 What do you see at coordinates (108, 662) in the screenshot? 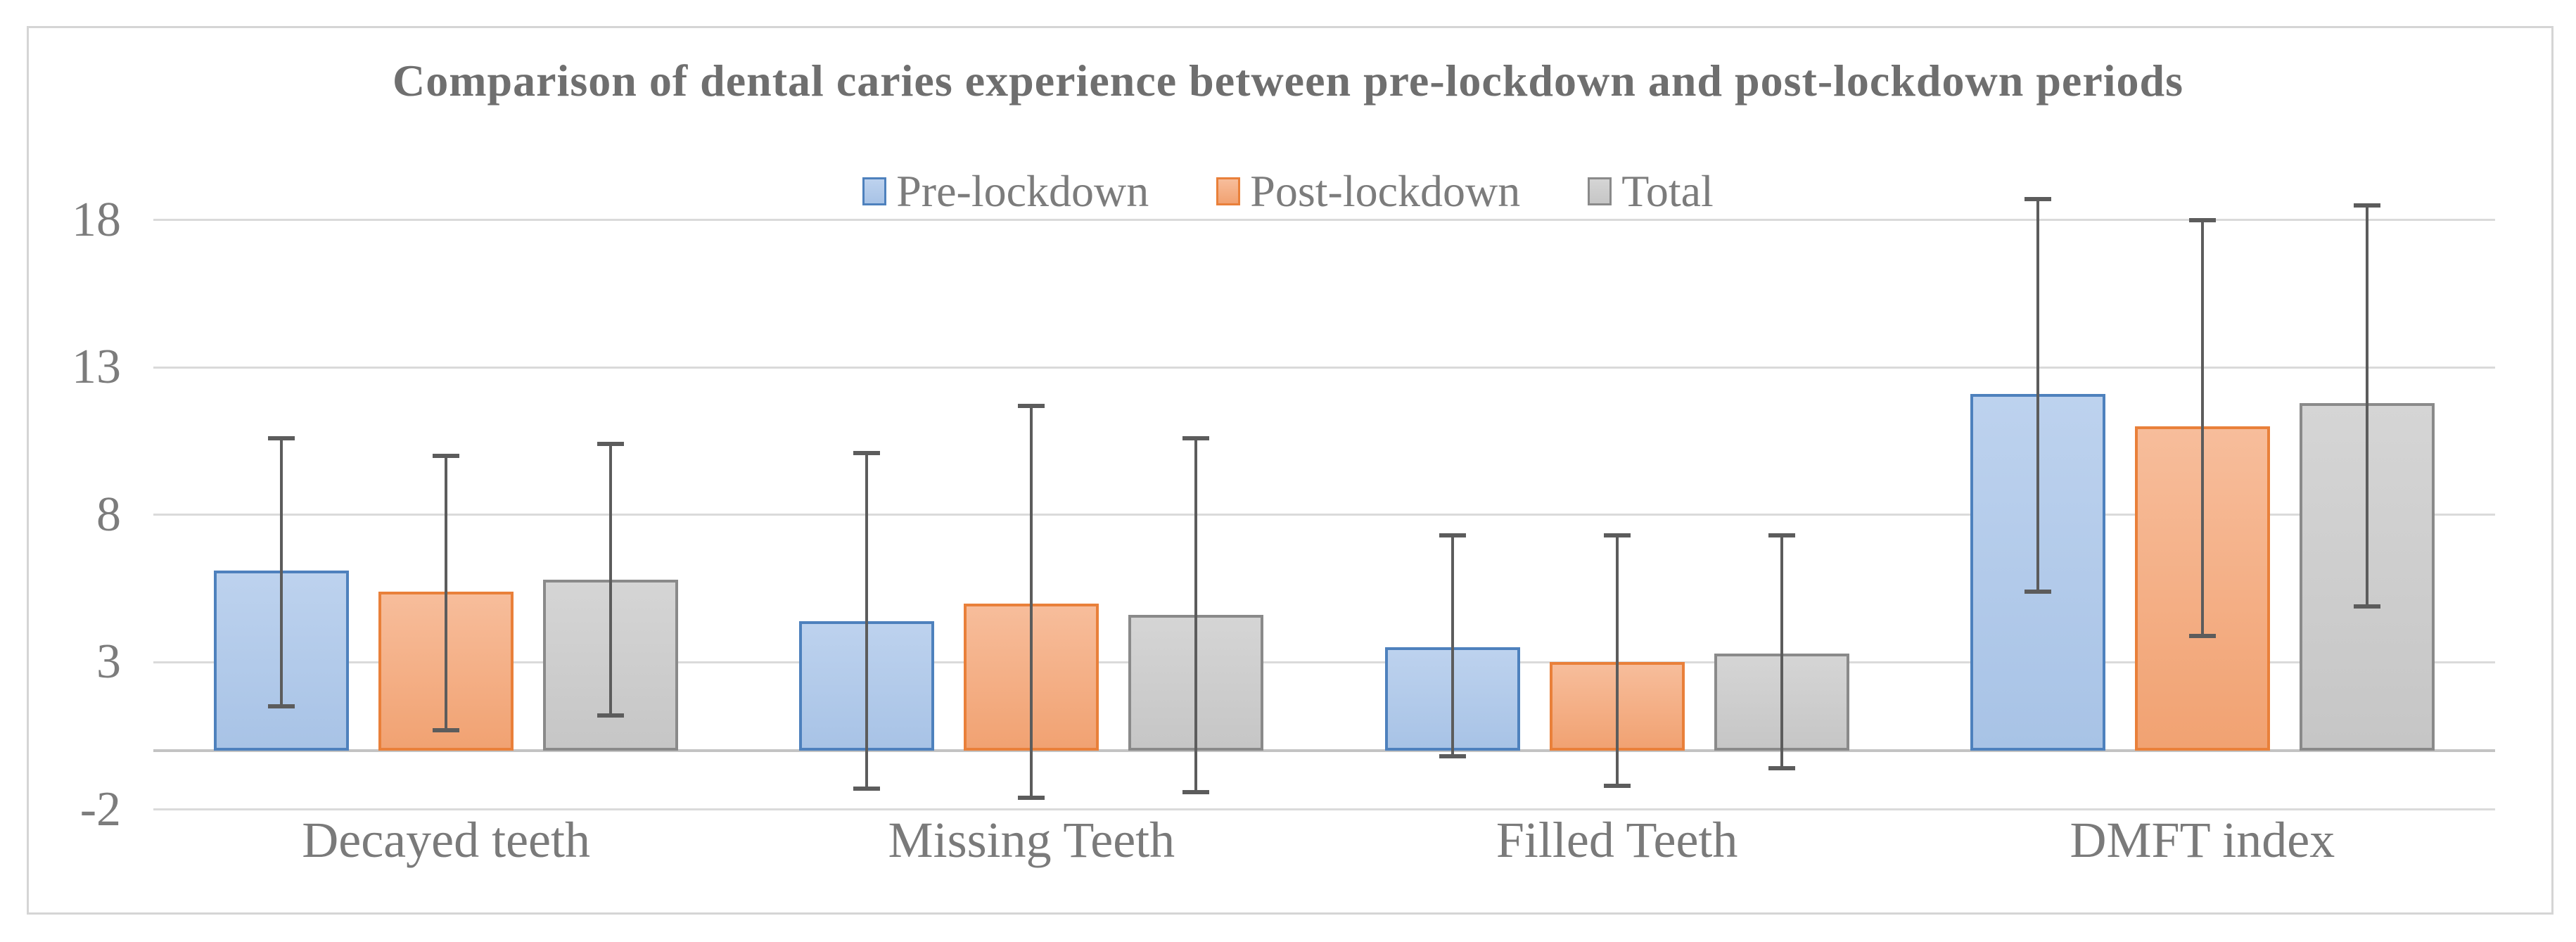
I see `y-axis-tick-label: 3` at bounding box center [108, 662].